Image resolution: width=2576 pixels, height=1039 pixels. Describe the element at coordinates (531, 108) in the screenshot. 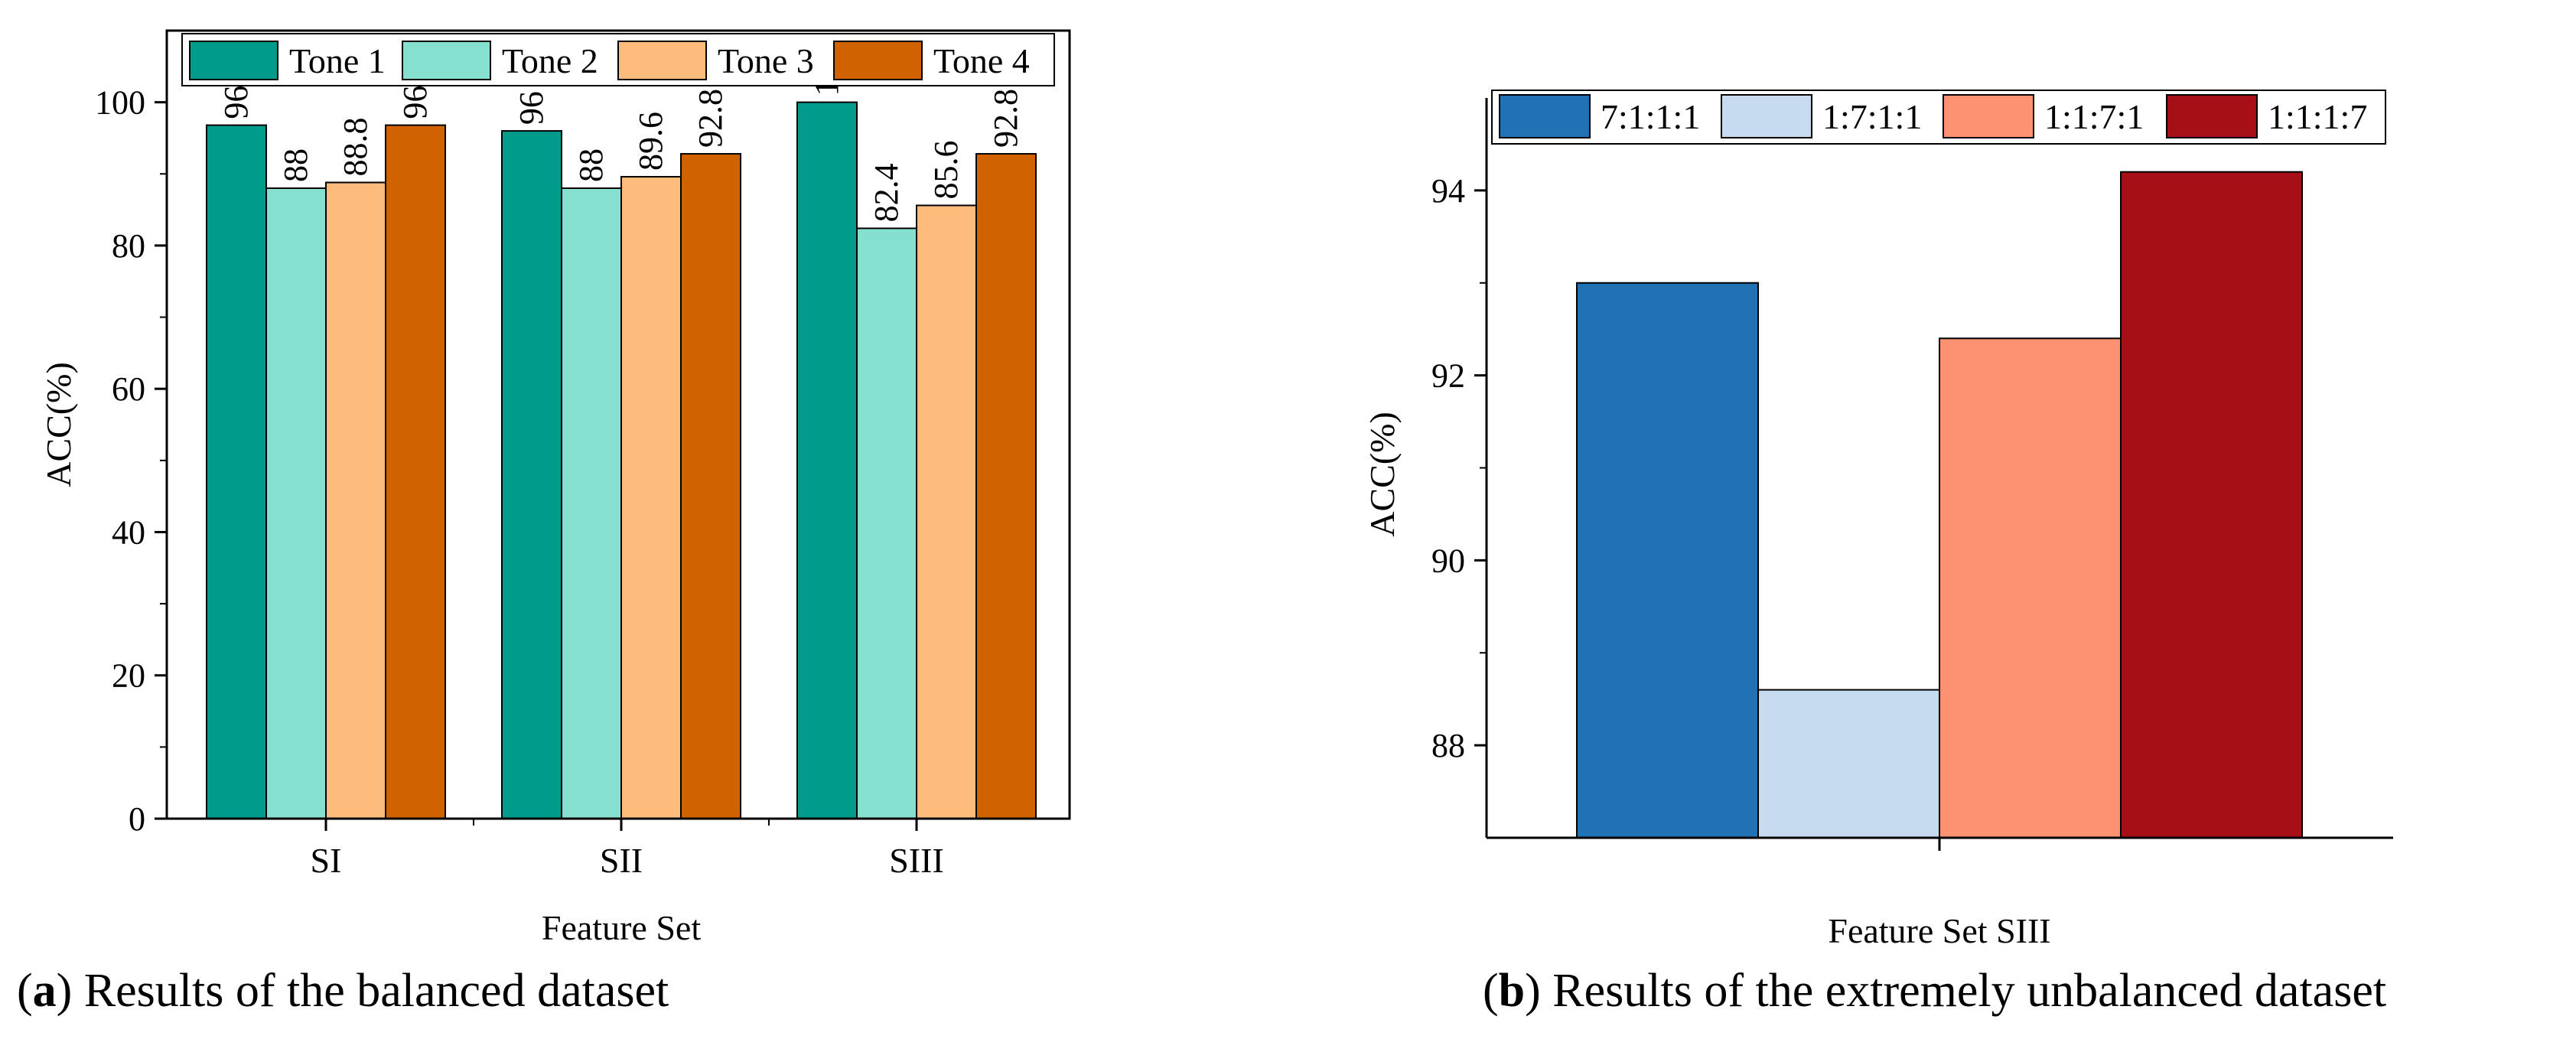

I see `data-label: 96` at that location.